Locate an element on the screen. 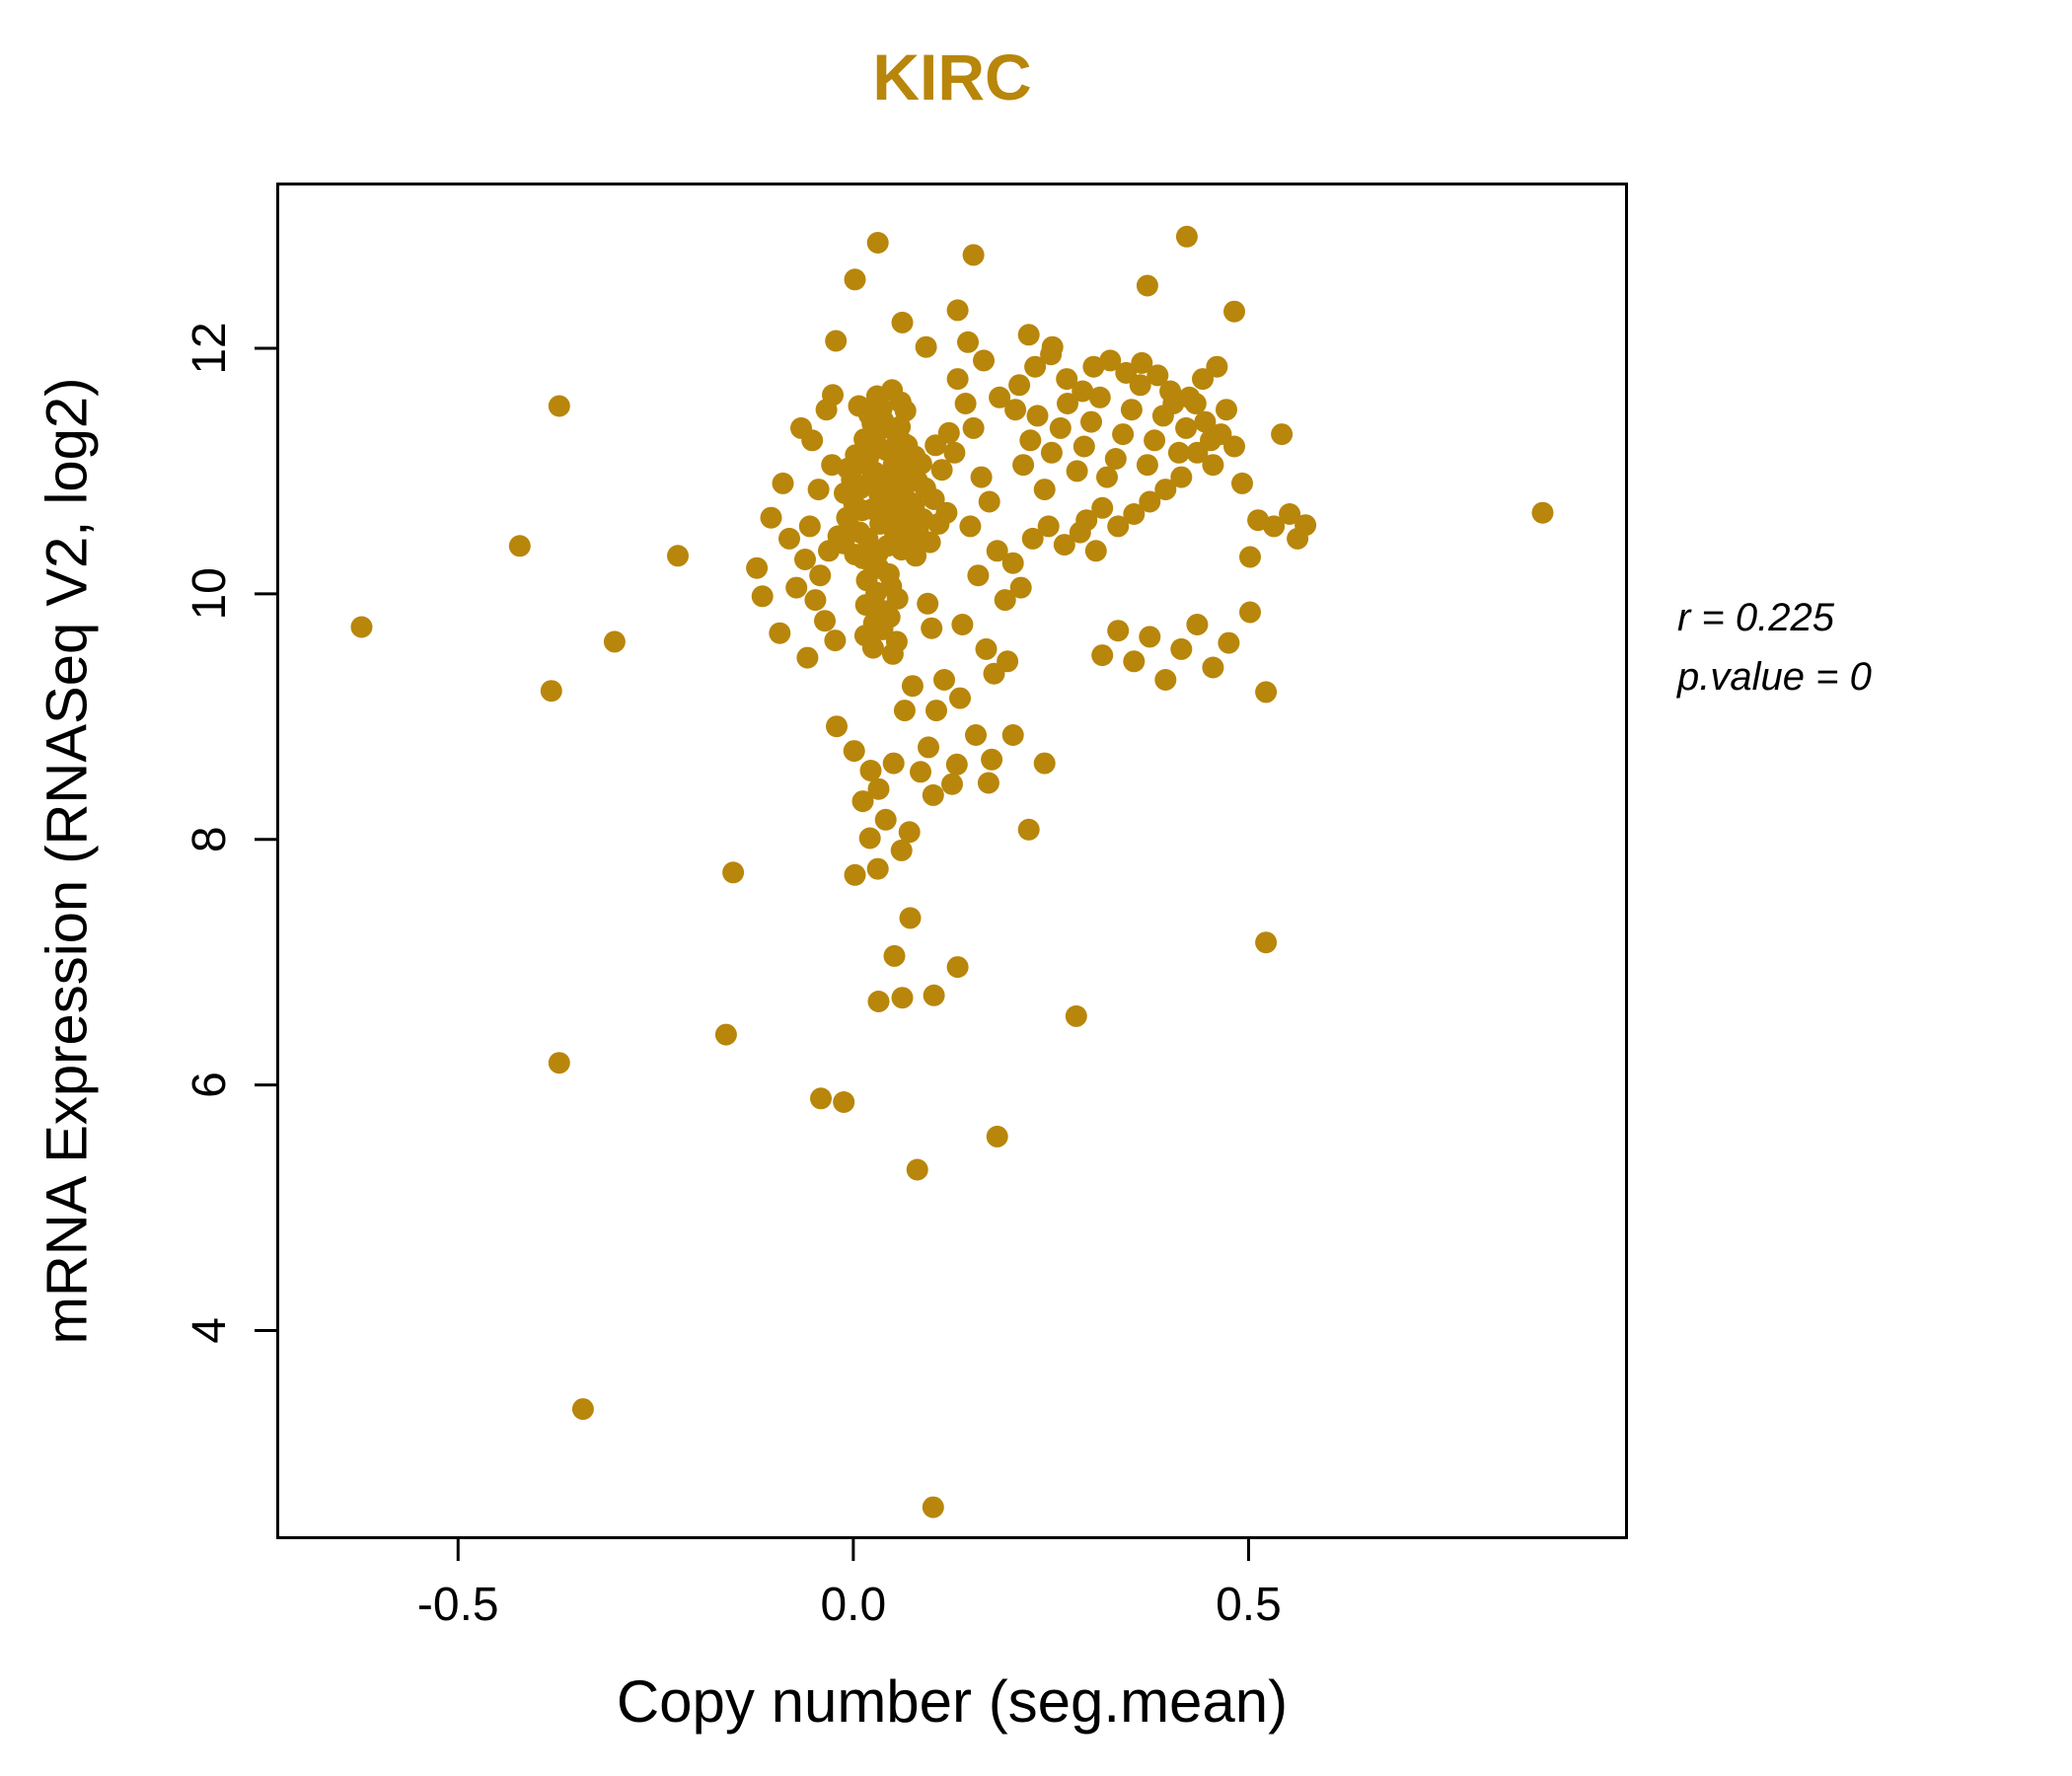  y-tick-label: 4 is located at coordinates (210, 1330).